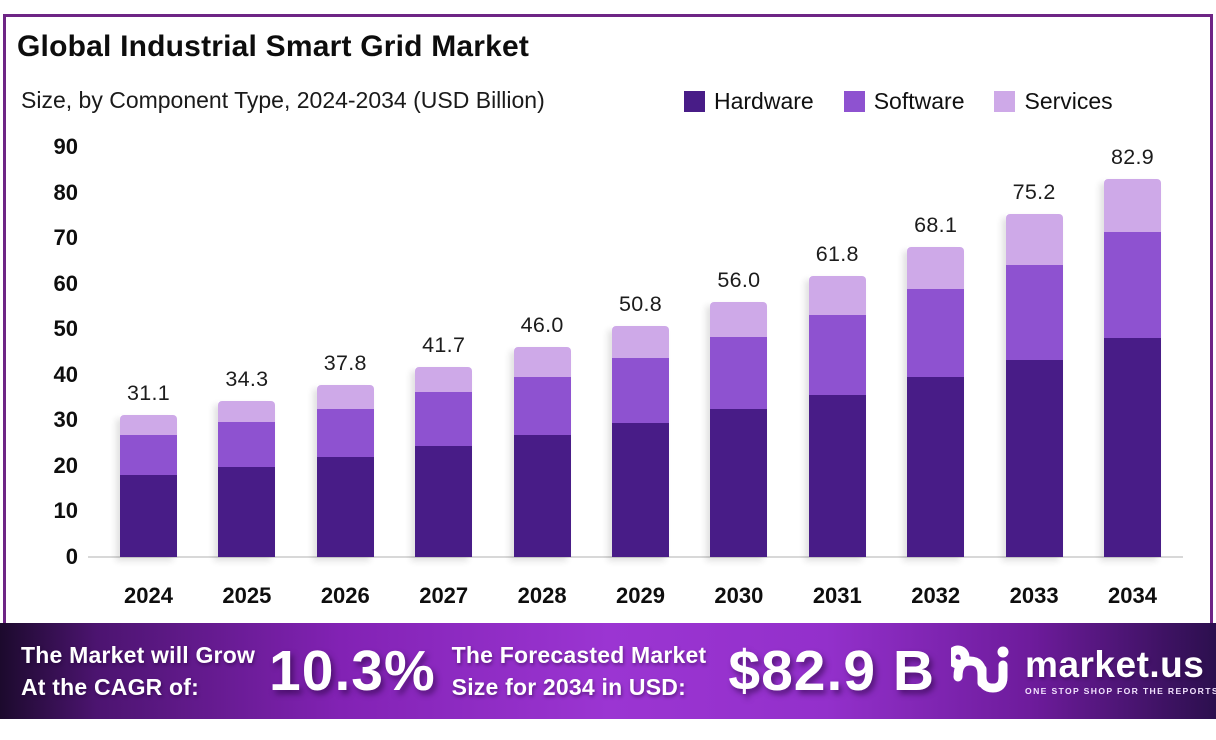 This screenshot has height=740, width=1216. Describe the element at coordinates (345, 507) in the screenshot. I see `bar-segment-hardware-2026` at that location.